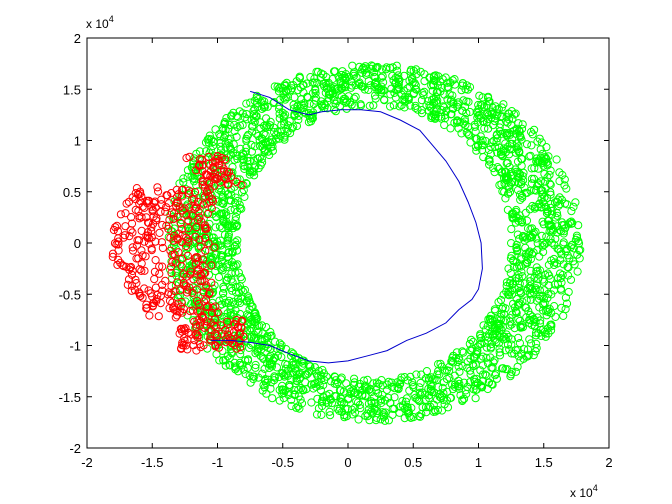 The image size is (672, 504). What do you see at coordinates (77, 243) in the screenshot?
I see `y-tick-label: 0` at bounding box center [77, 243].